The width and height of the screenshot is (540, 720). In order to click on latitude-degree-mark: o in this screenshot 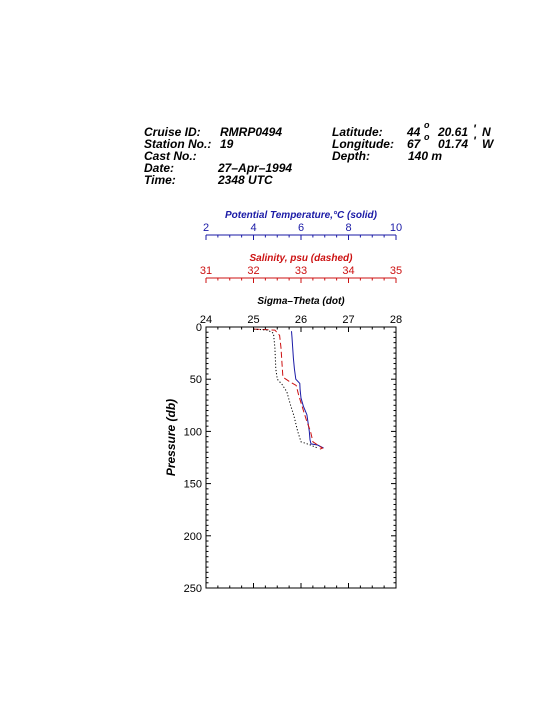, I will do `click(427, 125)`.